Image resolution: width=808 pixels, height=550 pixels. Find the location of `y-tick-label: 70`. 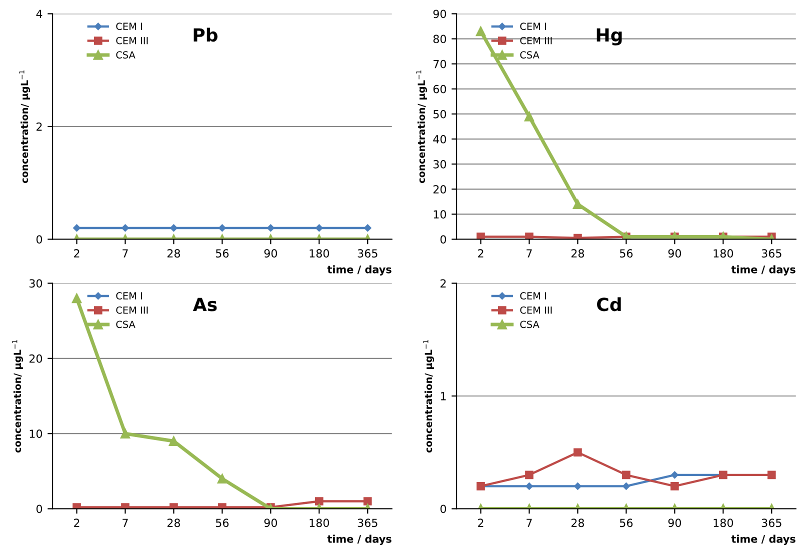

y-tick-label: 70 is located at coordinates (440, 64).